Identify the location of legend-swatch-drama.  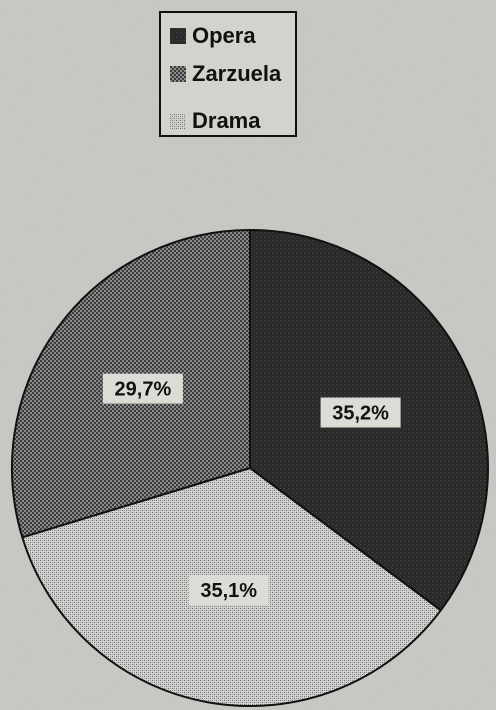
(178, 121).